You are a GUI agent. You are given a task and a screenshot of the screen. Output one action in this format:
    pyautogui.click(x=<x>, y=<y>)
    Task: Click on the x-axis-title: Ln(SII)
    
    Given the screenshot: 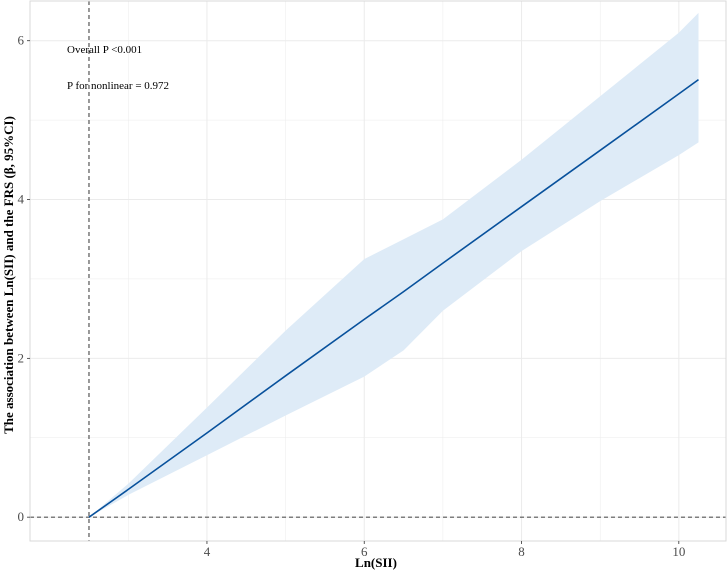 What is the action you would take?
    pyautogui.click(x=376, y=562)
    